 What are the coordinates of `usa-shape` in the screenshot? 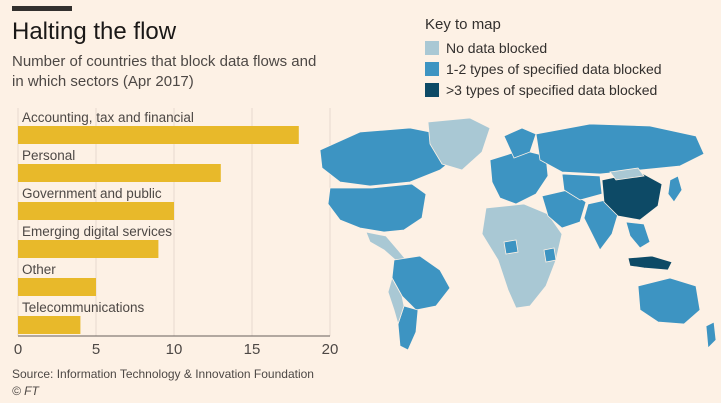 It's located at (377, 208).